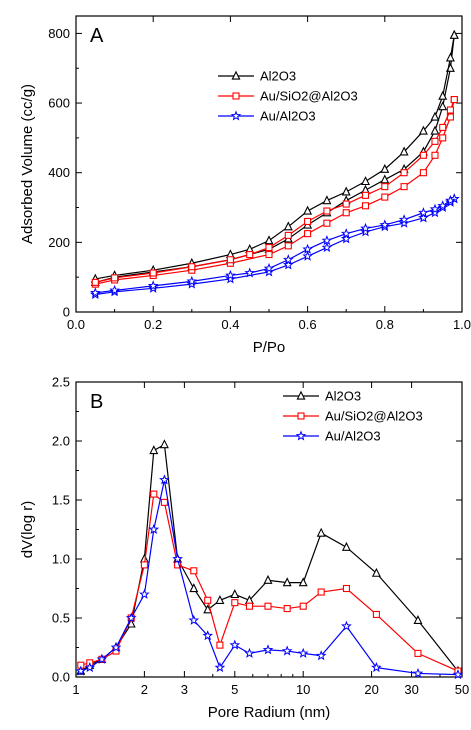  What do you see at coordinates (230, 324) in the screenshot?
I see `x-tick-label: 0.4` at bounding box center [230, 324].